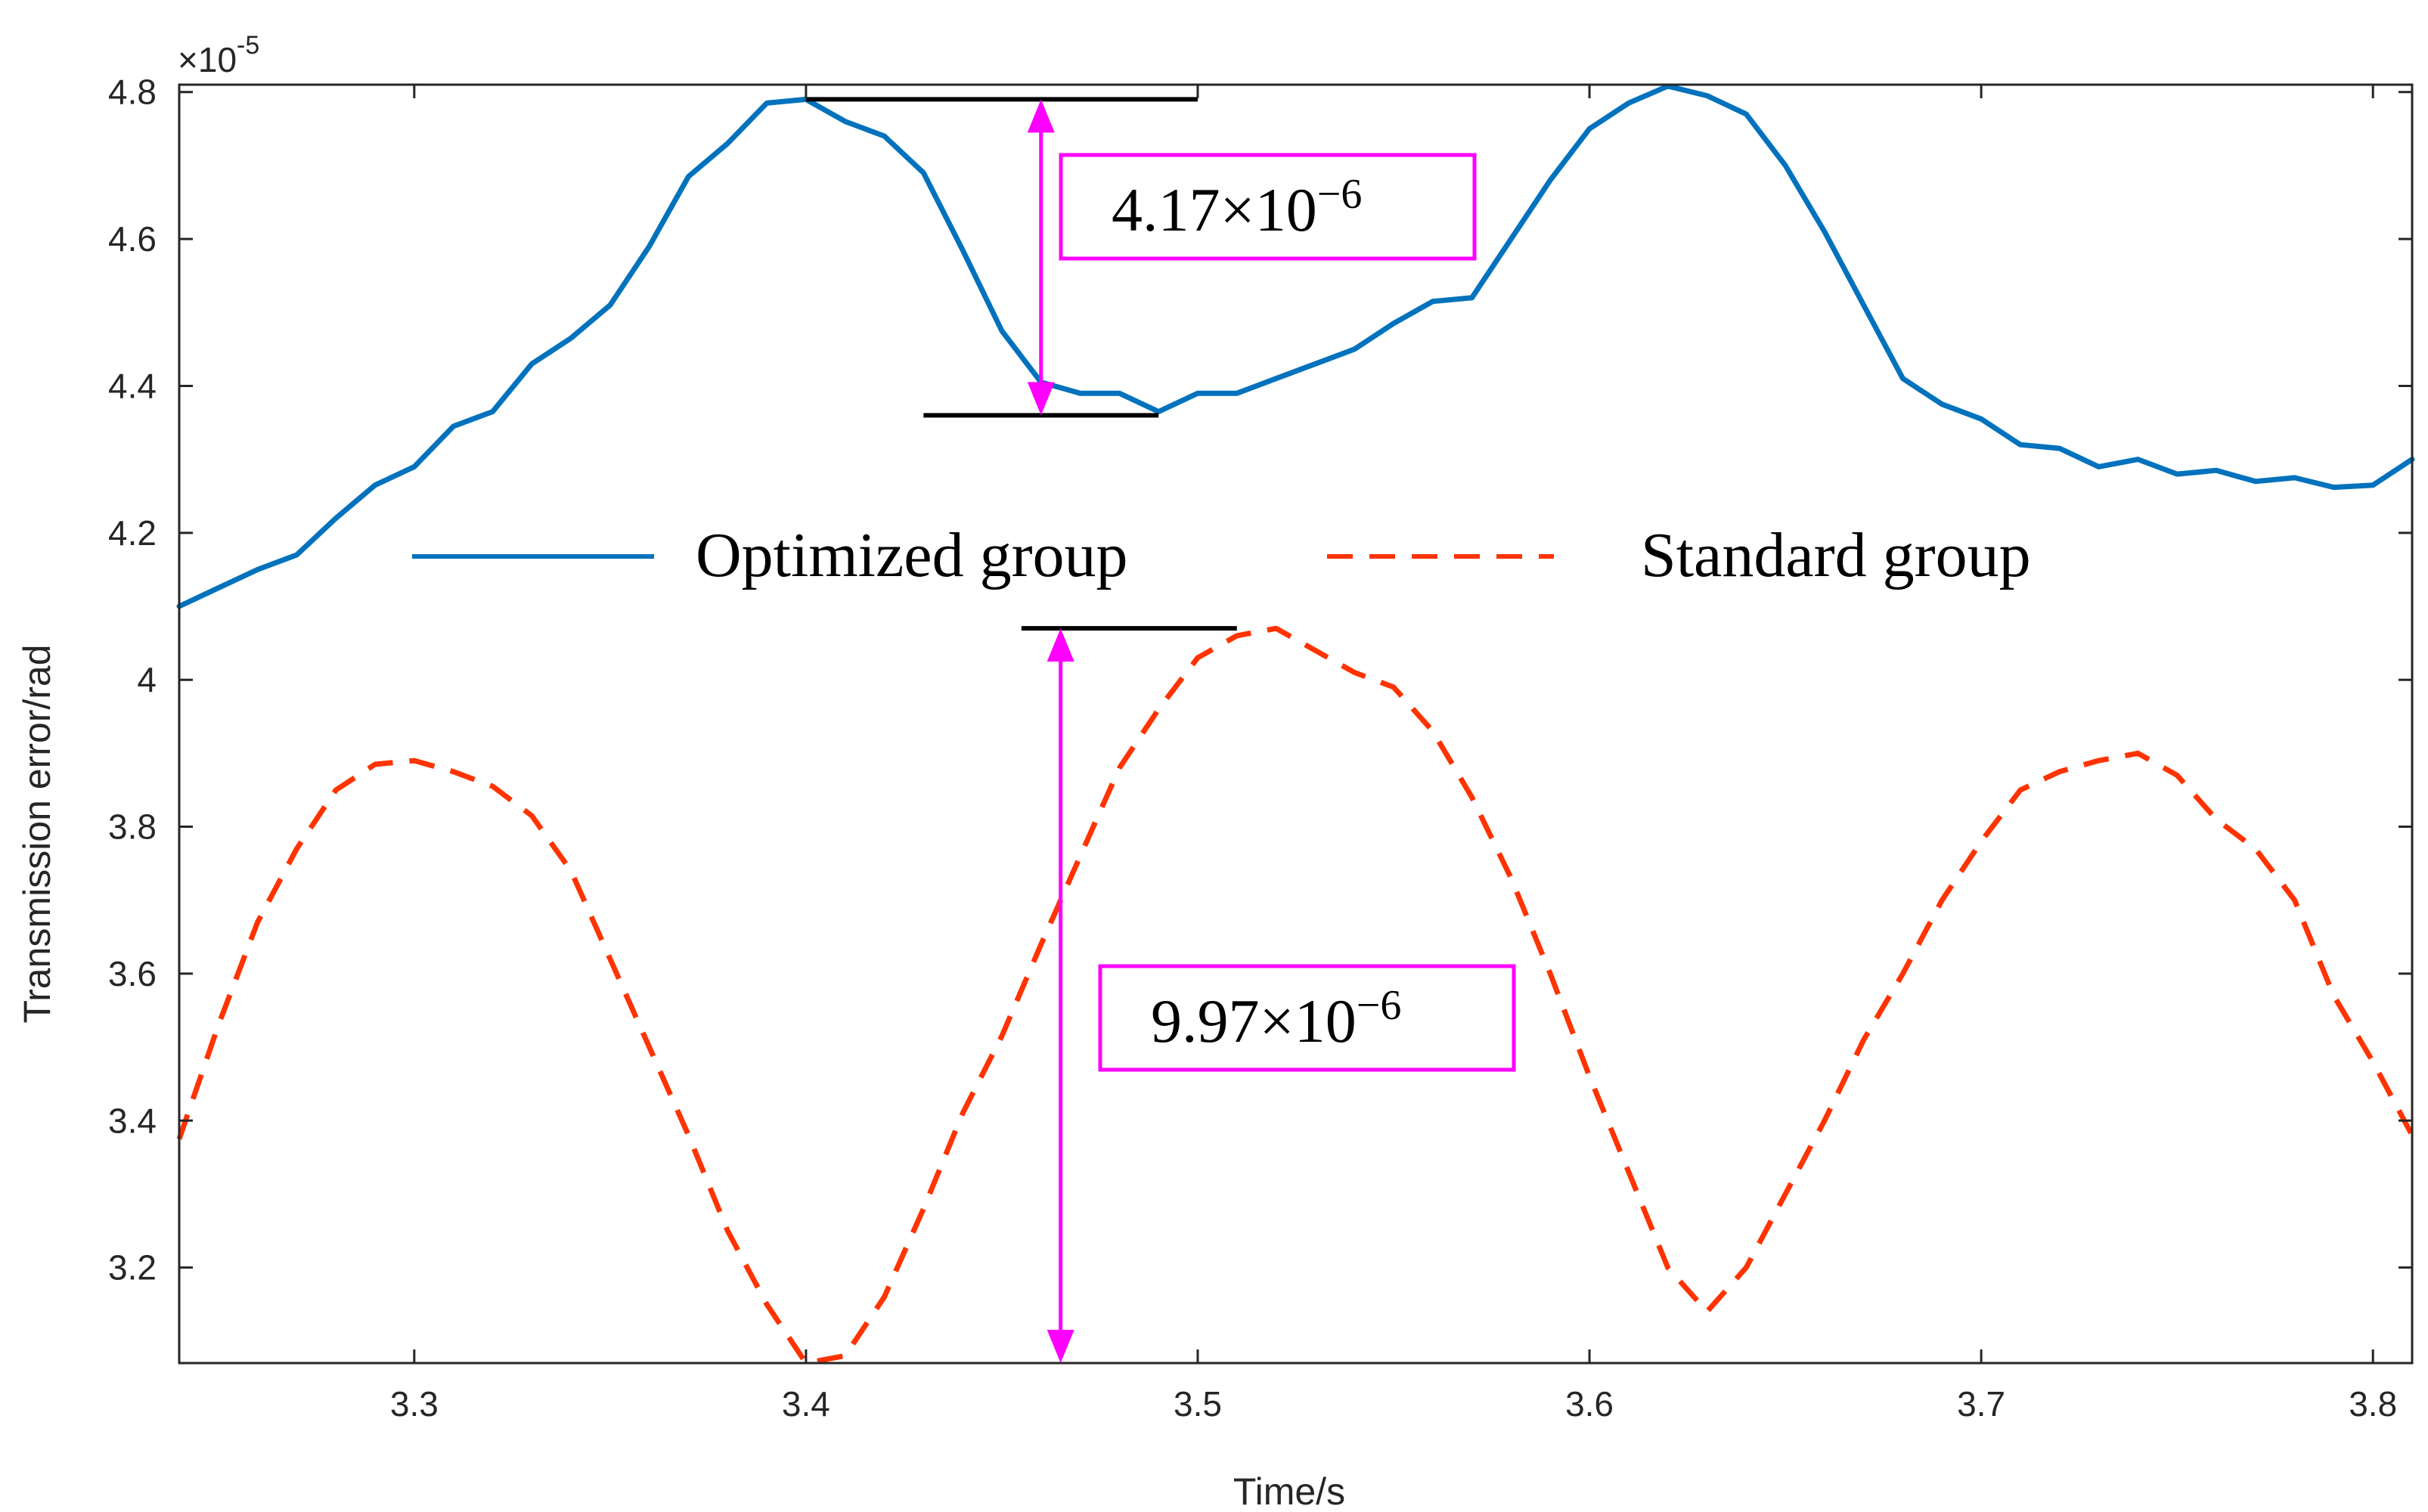  Describe the element at coordinates (1060, 1346) in the screenshot. I see `annotation-2-arrow-head-down` at that location.